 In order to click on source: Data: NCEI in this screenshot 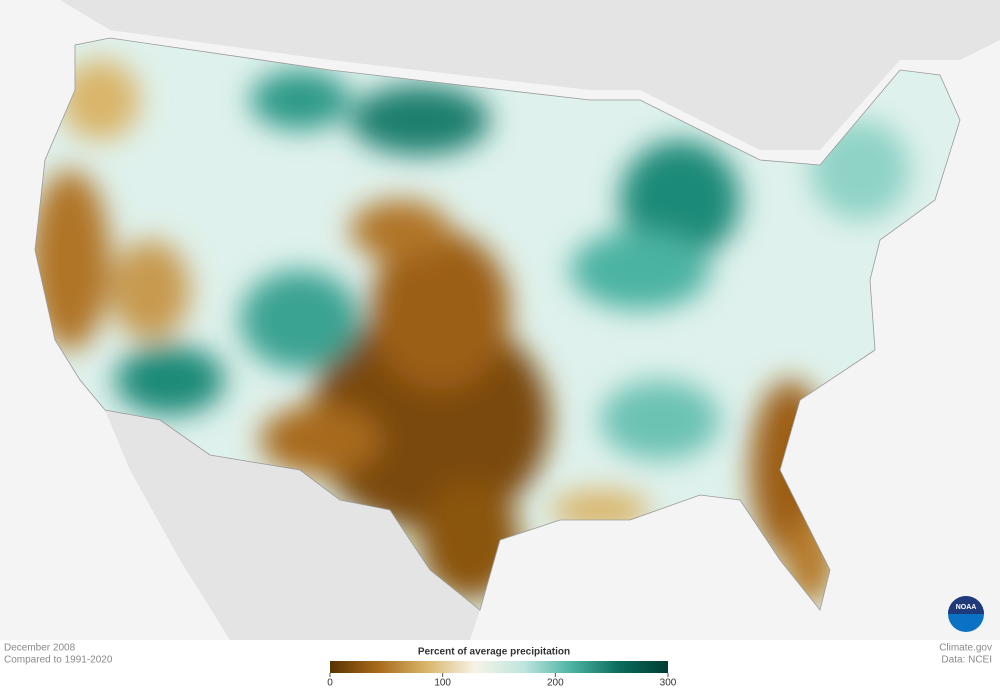, I will do `click(966, 660)`.